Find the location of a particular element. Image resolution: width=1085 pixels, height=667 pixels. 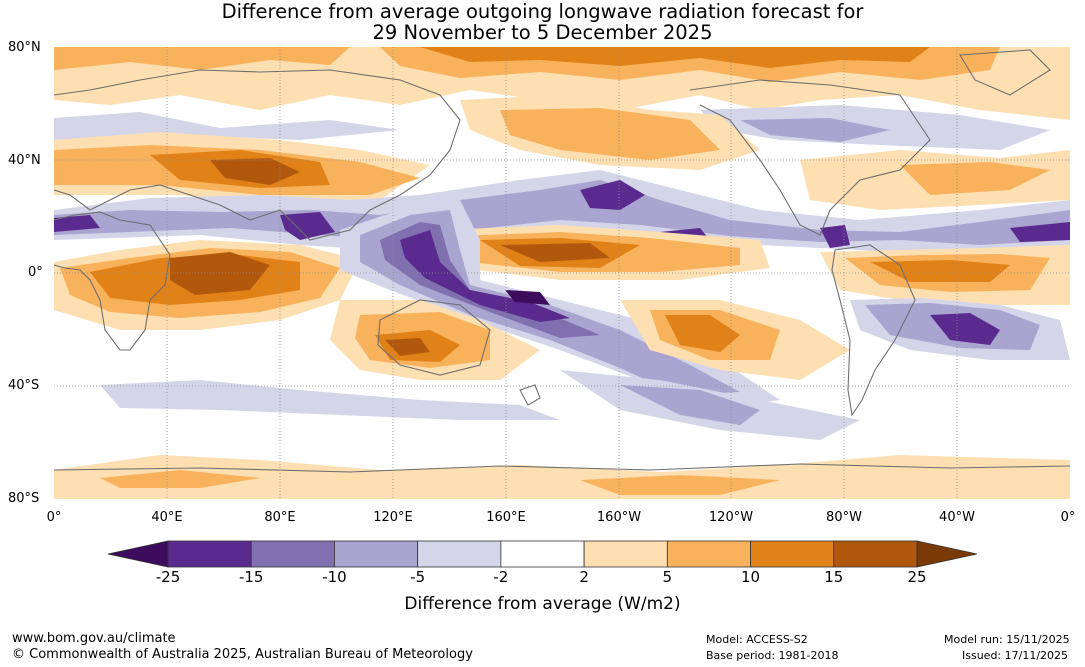

lon-label: 120°E is located at coordinates (393, 517).